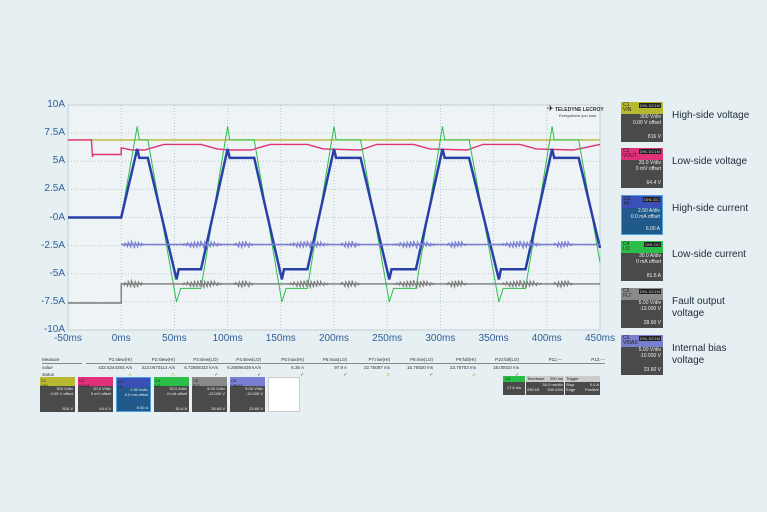 The width and height of the screenshot is (767, 512). Describe the element at coordinates (115, 367) in the screenshot. I see `measure-value: 432.6244383 A/s` at that location.